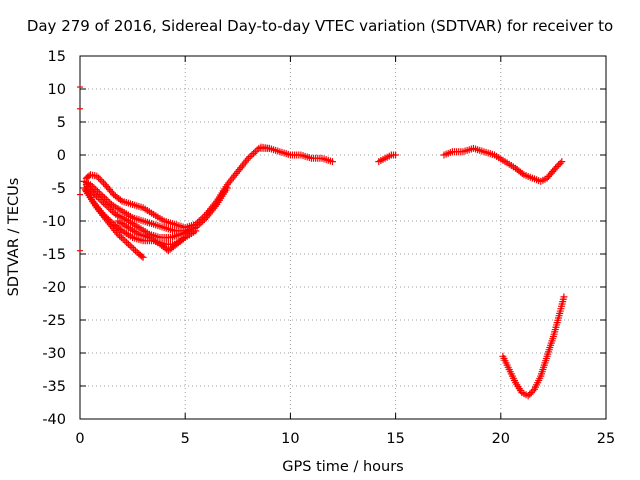 Image resolution: width=640 pixels, height=480 pixels. What do you see at coordinates (54, 387) in the screenshot?
I see `y-tick-label: -35` at bounding box center [54, 387].